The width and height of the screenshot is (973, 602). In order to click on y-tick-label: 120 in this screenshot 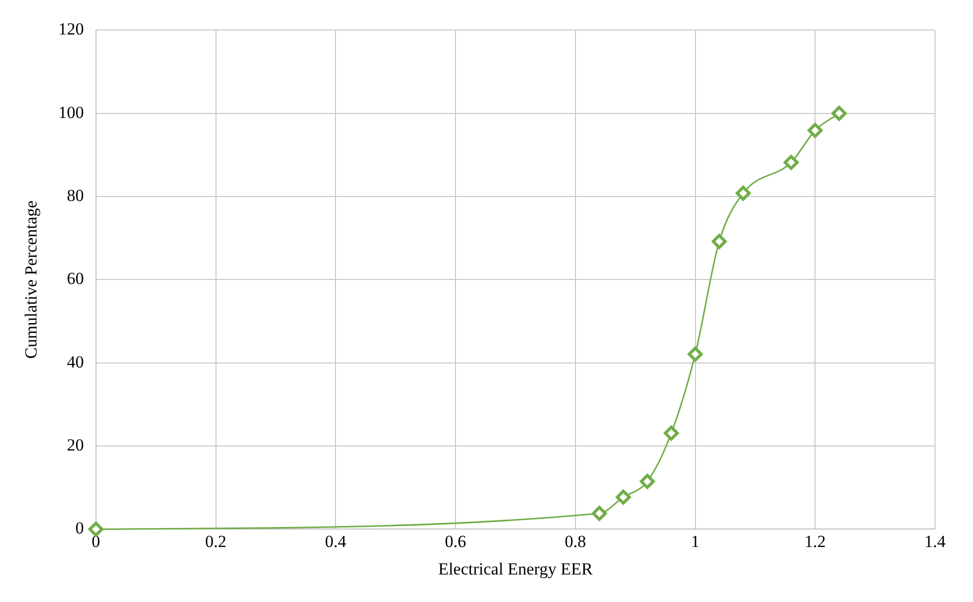, I will do `click(71, 29)`.